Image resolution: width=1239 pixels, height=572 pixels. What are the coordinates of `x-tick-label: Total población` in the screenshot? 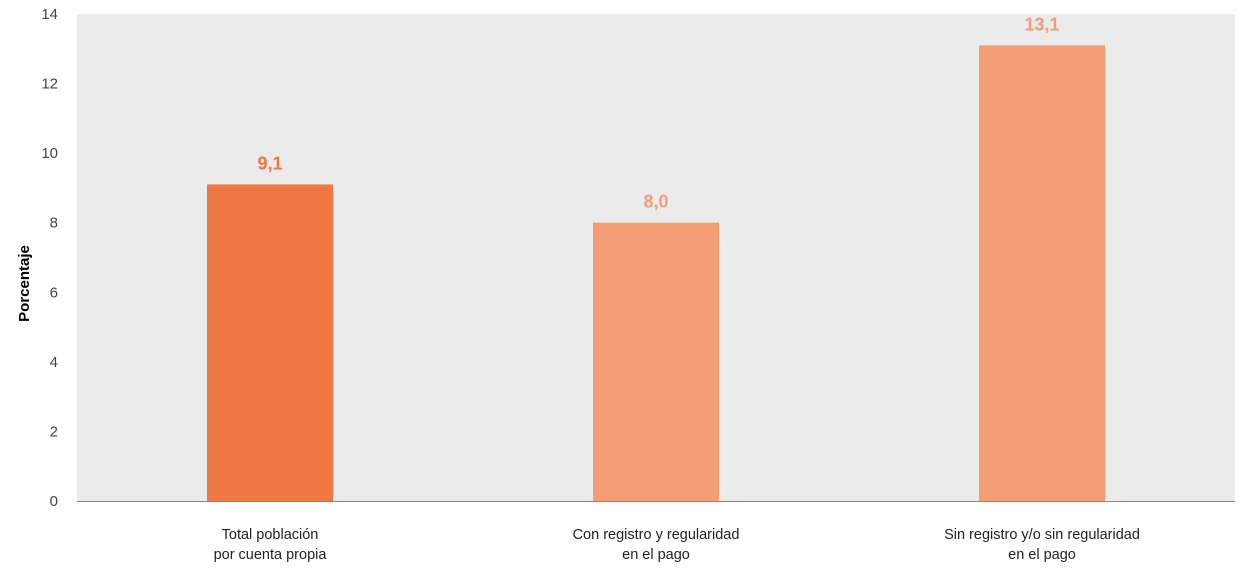 It's located at (270, 535).